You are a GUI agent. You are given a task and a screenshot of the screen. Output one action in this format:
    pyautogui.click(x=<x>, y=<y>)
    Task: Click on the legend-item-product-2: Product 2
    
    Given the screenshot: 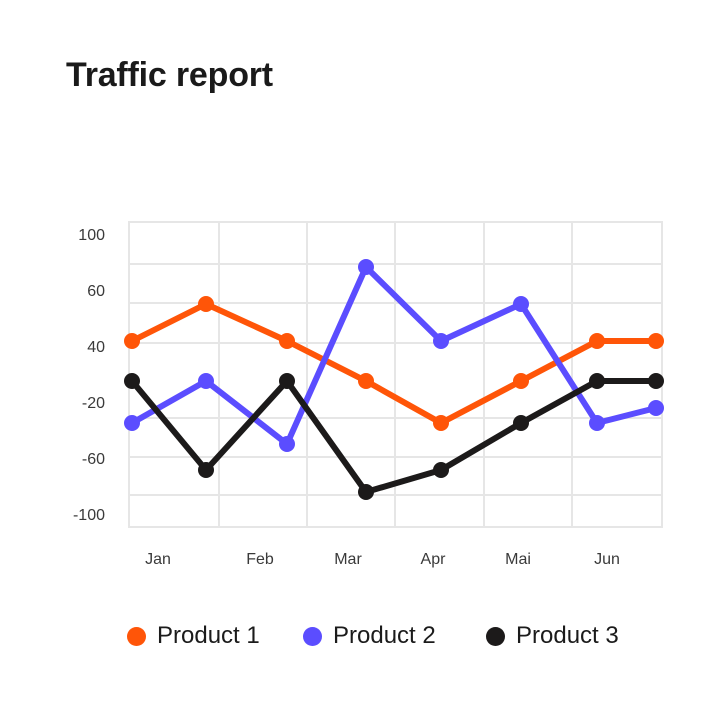 What is the action you would take?
    pyautogui.click(x=369, y=636)
    